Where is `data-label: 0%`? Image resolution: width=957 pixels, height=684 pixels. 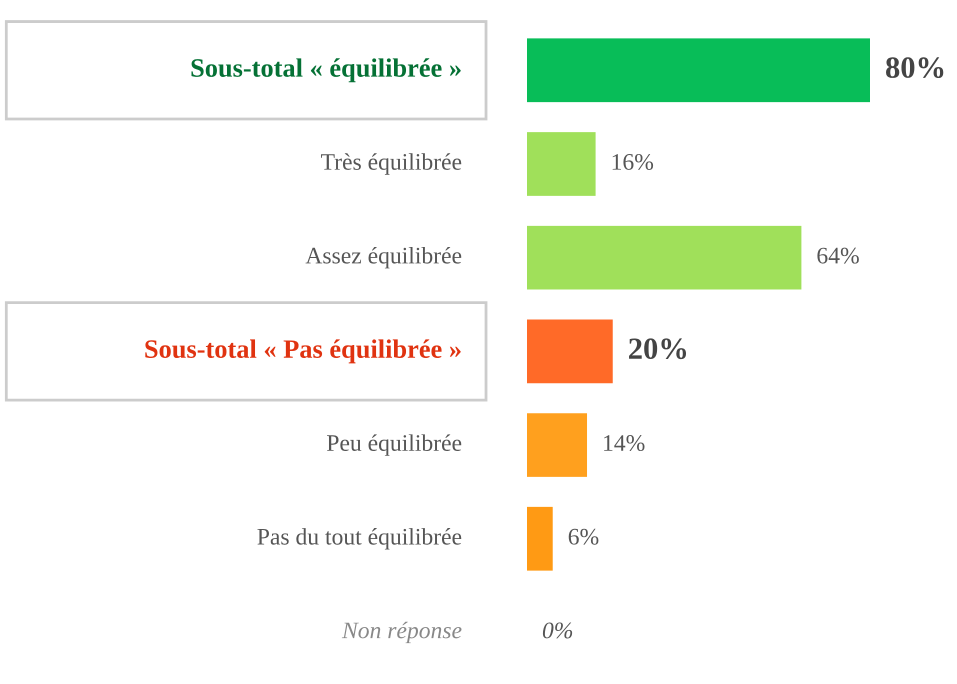
data-label: 0% is located at coordinates (557, 630).